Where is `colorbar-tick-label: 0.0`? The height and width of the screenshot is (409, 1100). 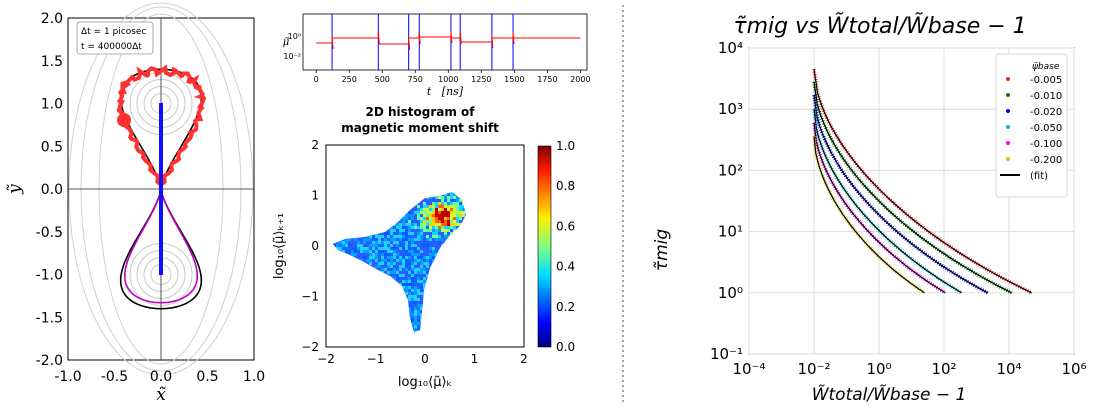
colorbar-tick-label: 0.0 is located at coordinates (565, 347).